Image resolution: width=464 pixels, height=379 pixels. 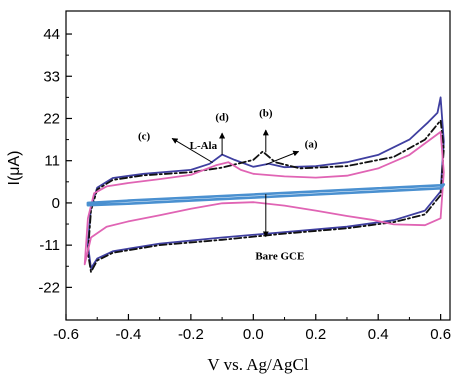 What do you see at coordinates (49, 245) in the screenshot?
I see `y-tick-label: -11` at bounding box center [49, 245].